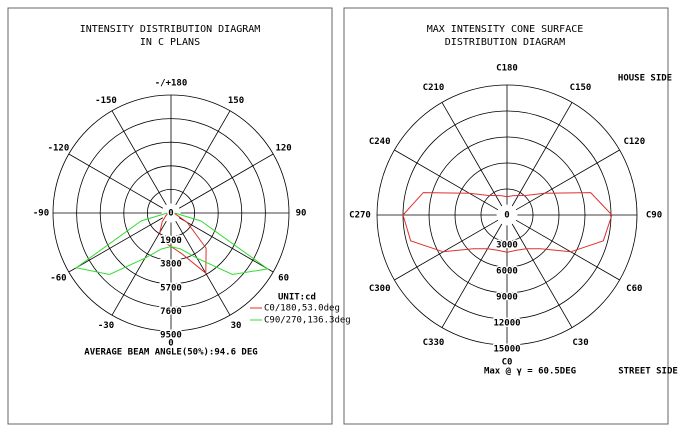 Image resolution: width=688 pixels, height=432 pixels. Describe the element at coordinates (648, 372) in the screenshot. I see `street-side: STREET SIDE` at that location.